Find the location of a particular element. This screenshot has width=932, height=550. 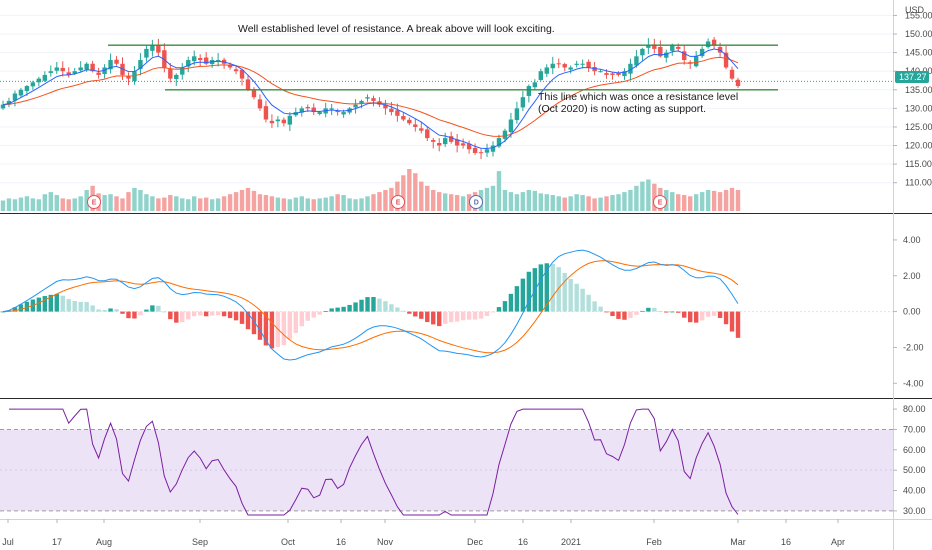

support-annotation-line2: (Oct 2020) is now acting as support. is located at coordinates (622, 109).